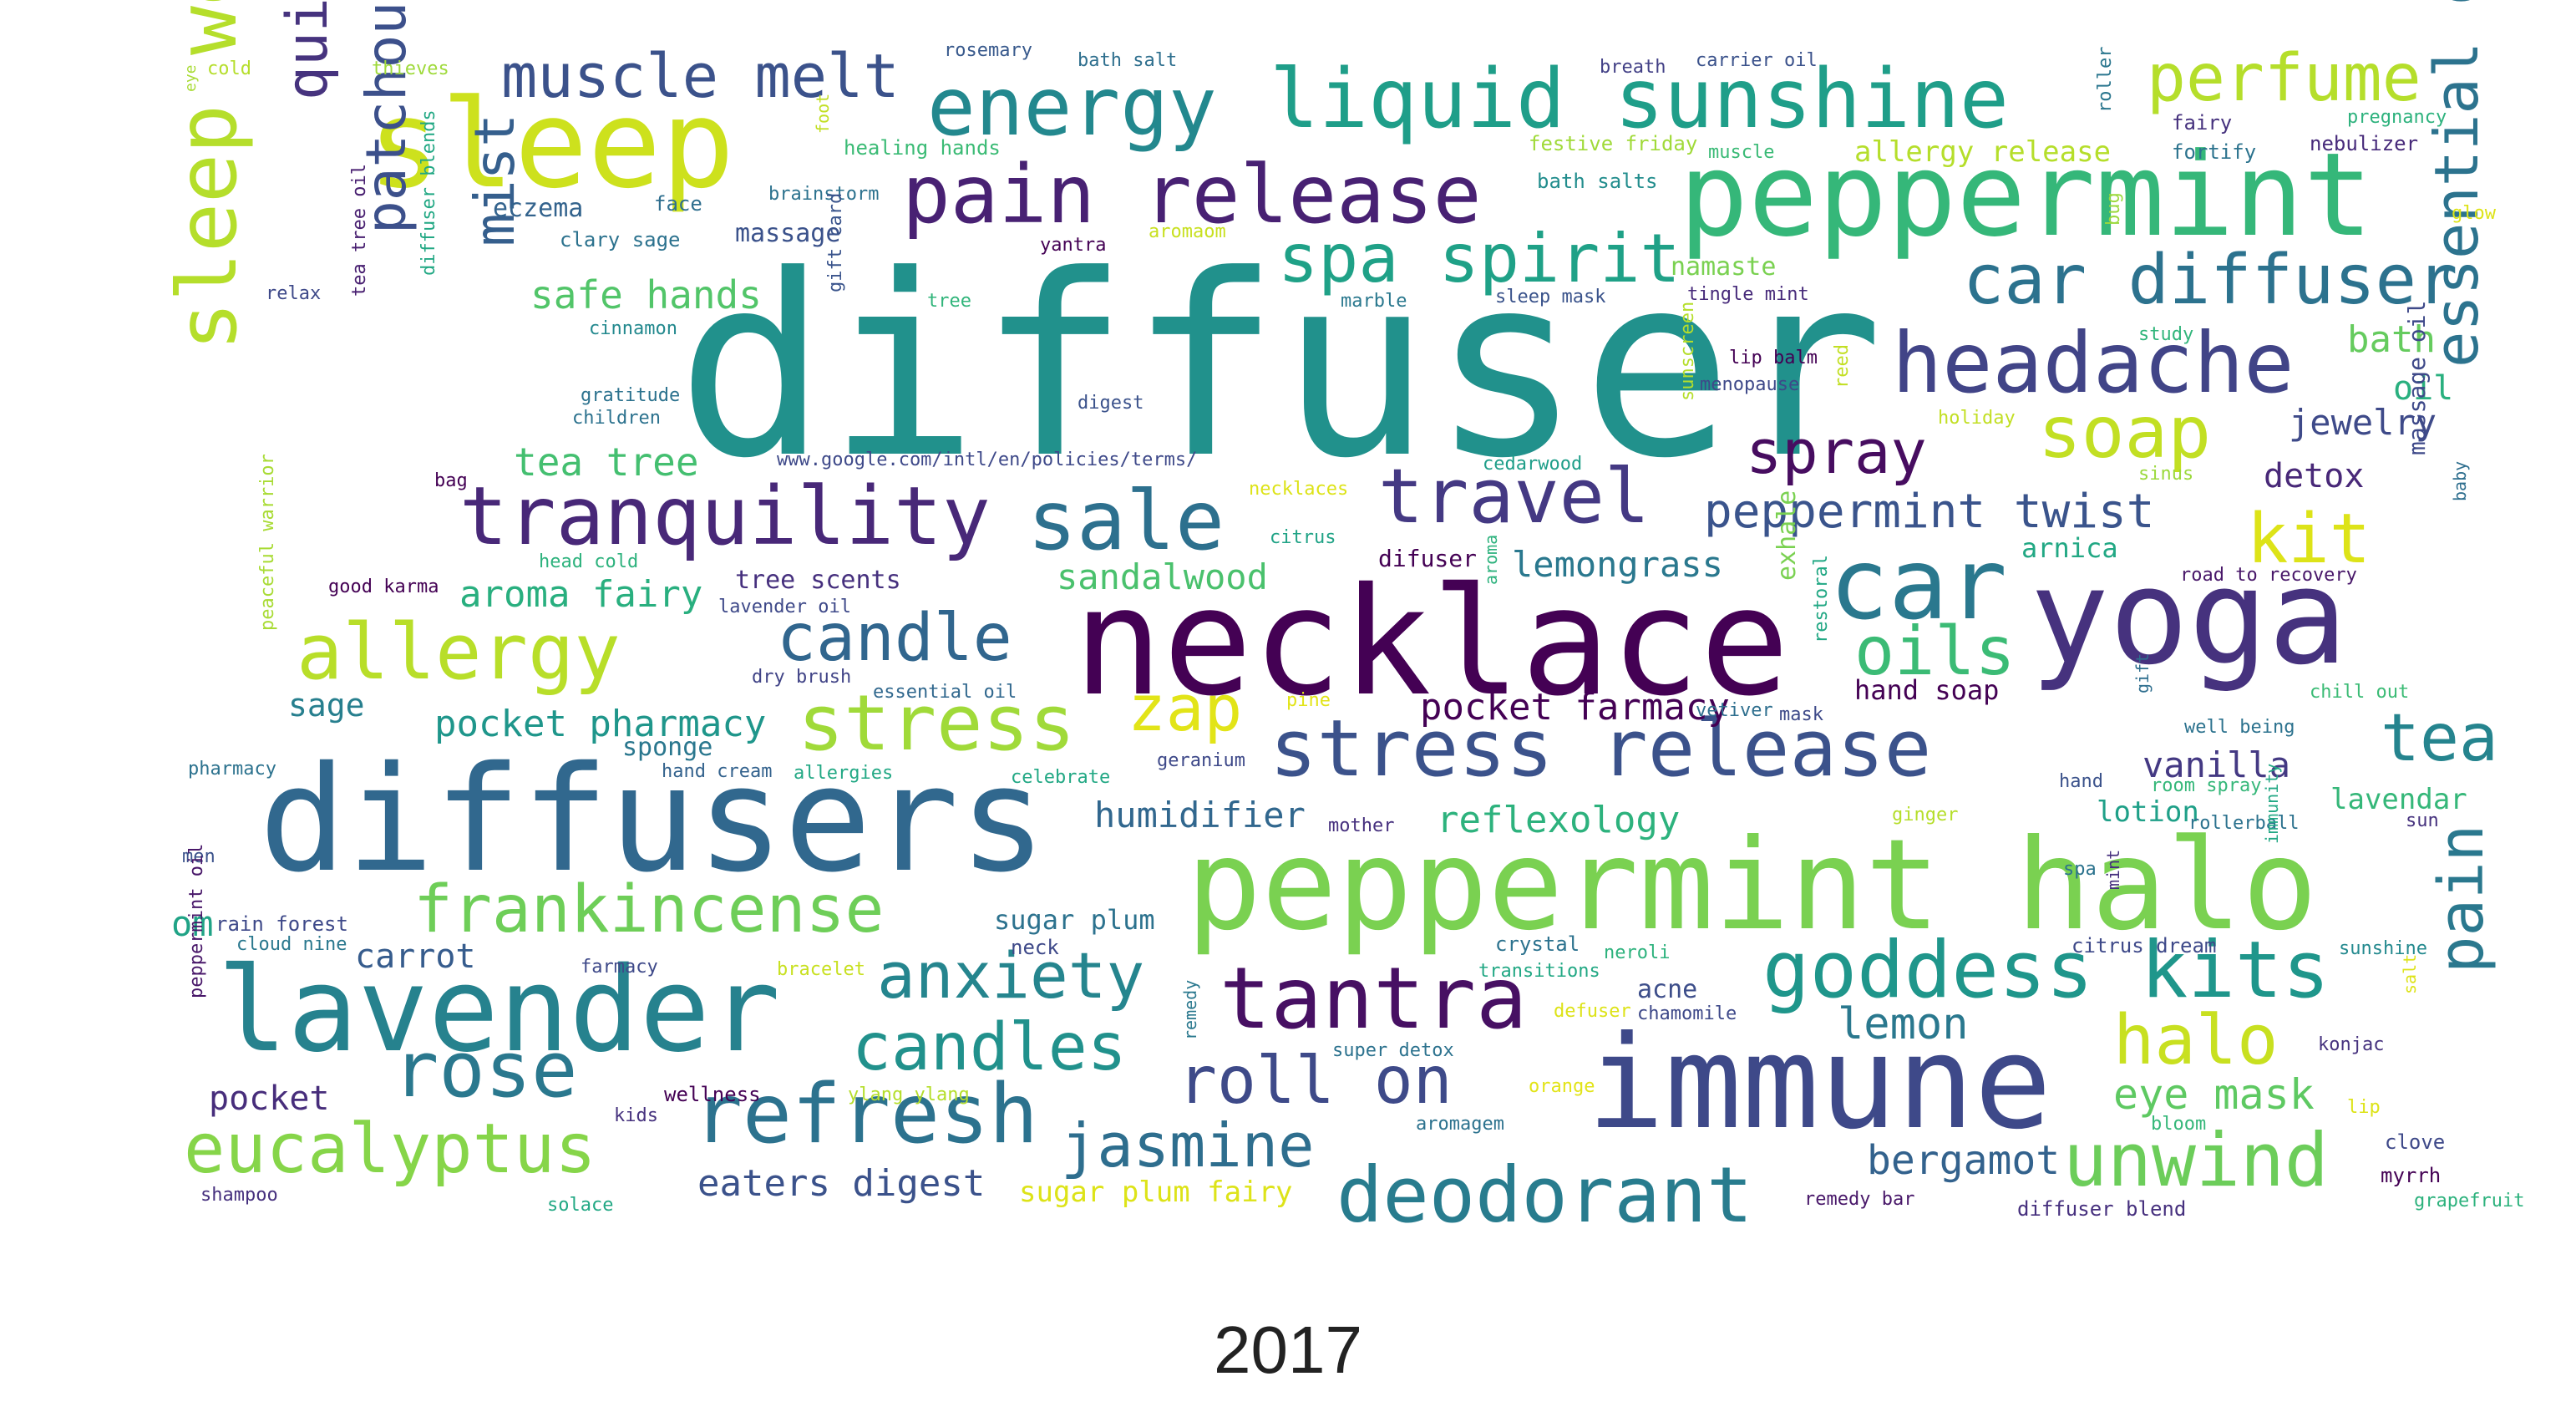 This screenshot has width=2576, height=1412. Describe the element at coordinates (600, 724) in the screenshot. I see `cloud-word: pocket pharmacy` at that location.